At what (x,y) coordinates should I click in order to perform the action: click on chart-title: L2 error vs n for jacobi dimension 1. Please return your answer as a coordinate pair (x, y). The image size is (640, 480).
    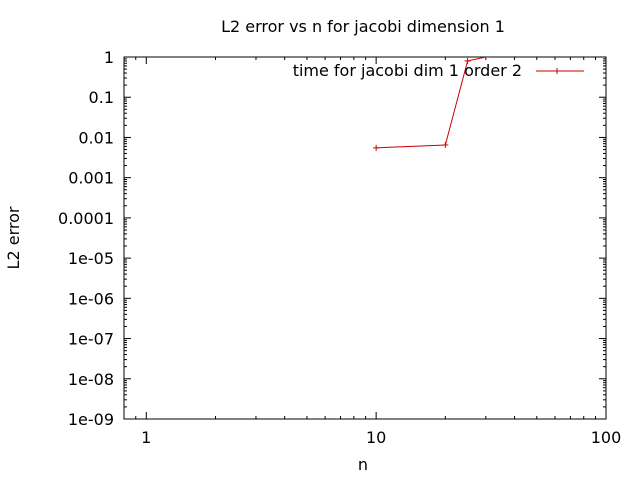
    Looking at the image, I should click on (363, 26).